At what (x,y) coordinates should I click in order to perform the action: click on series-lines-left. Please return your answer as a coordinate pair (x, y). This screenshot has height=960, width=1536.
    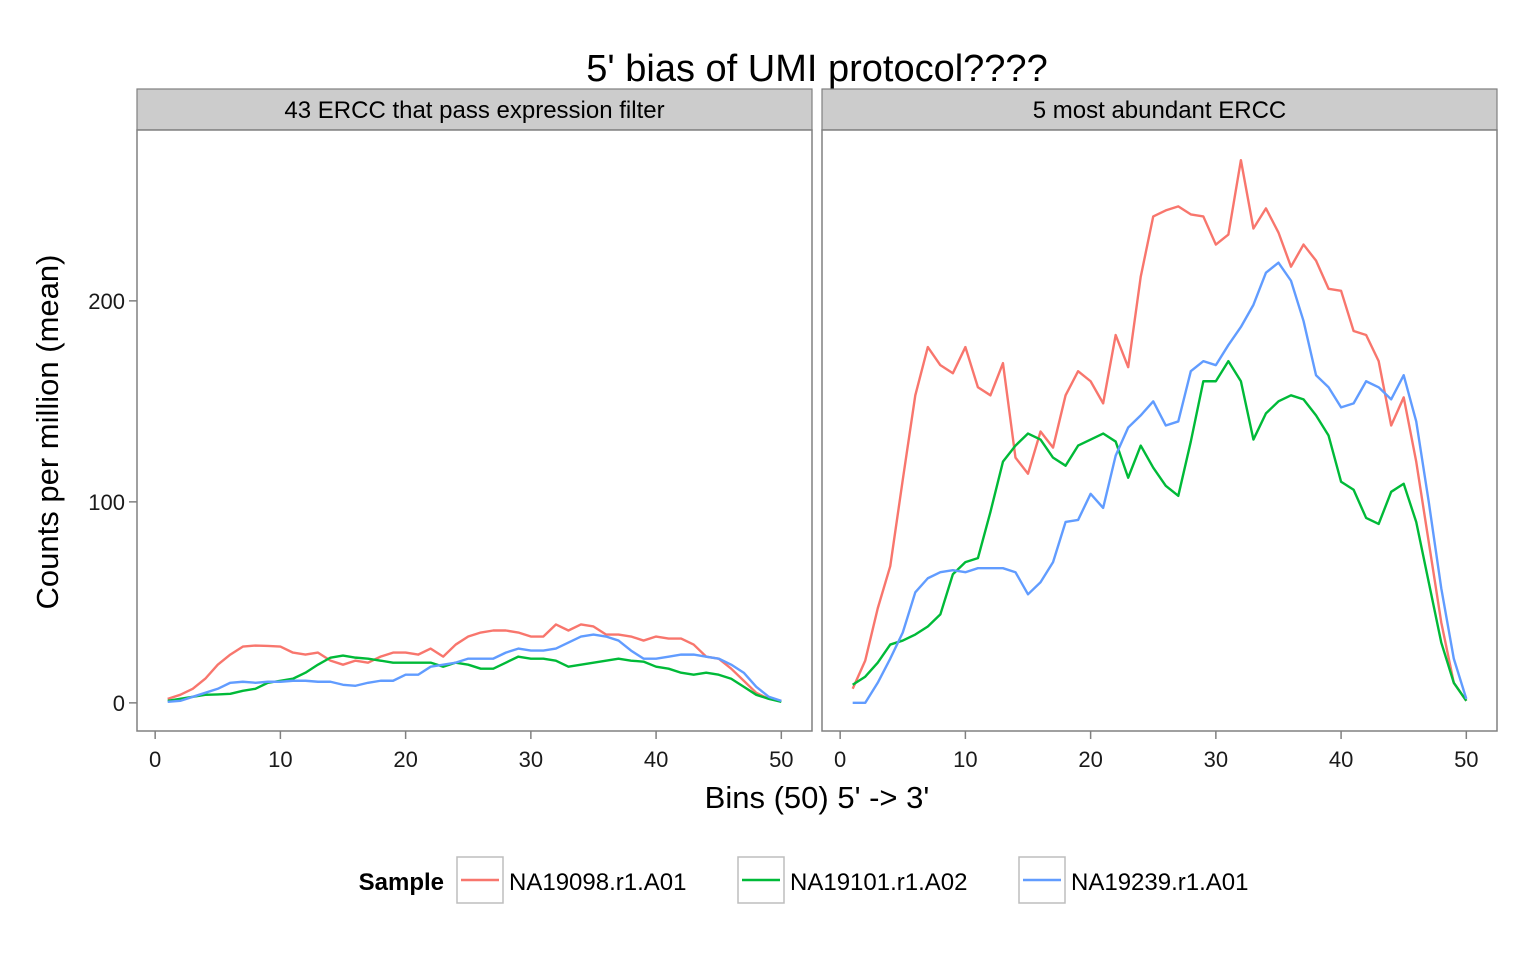
    Looking at the image, I should click on (474, 663).